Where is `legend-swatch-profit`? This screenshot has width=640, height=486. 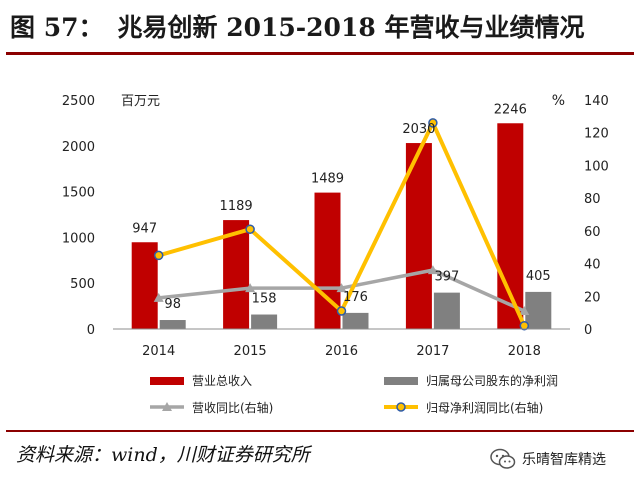
legend-swatch-profit is located at coordinates (401, 381).